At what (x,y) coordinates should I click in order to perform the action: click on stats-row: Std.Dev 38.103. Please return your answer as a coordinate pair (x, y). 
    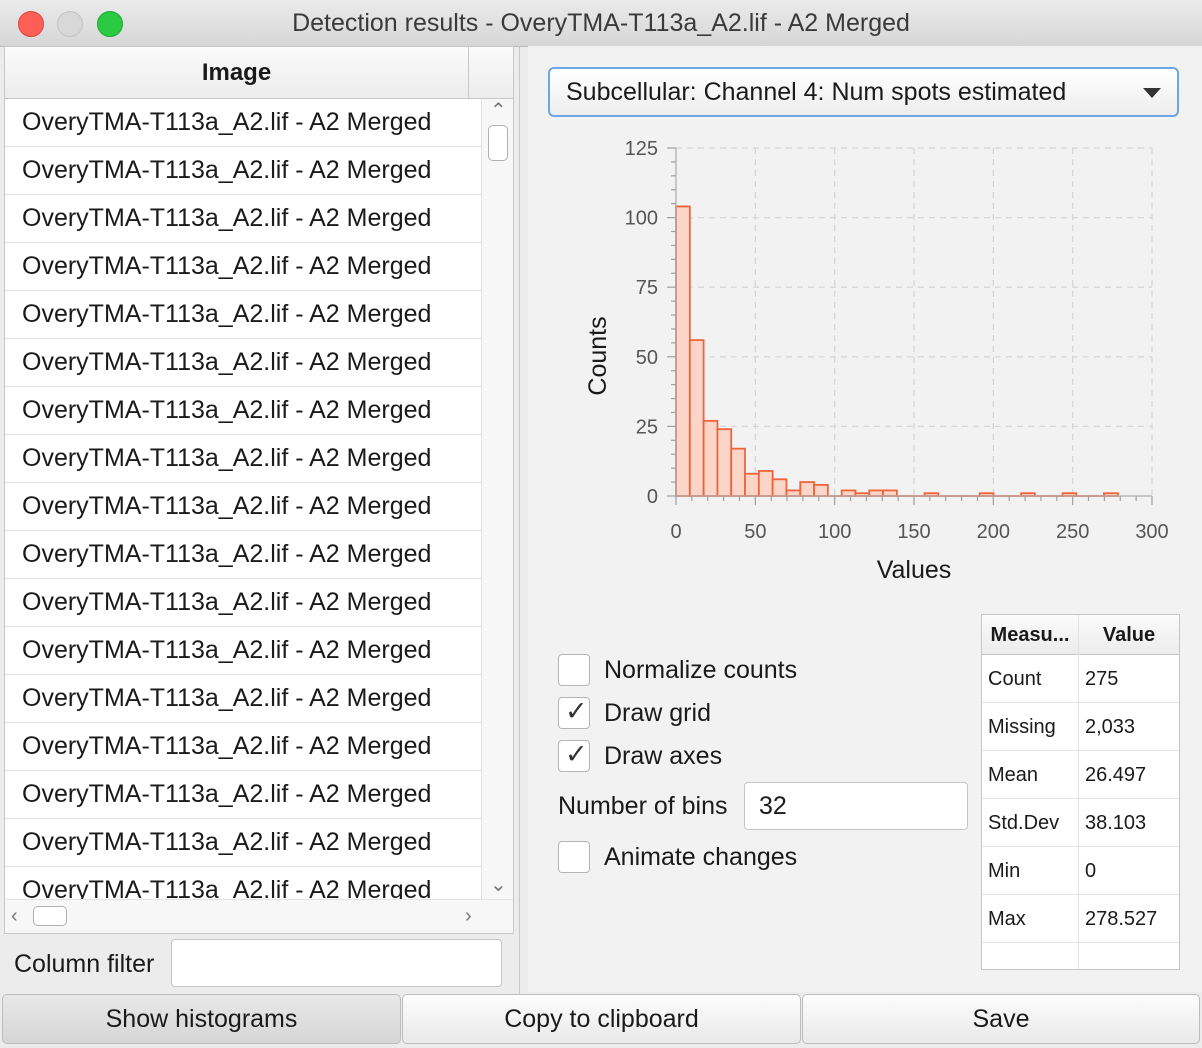
    Looking at the image, I should click on (1080, 823).